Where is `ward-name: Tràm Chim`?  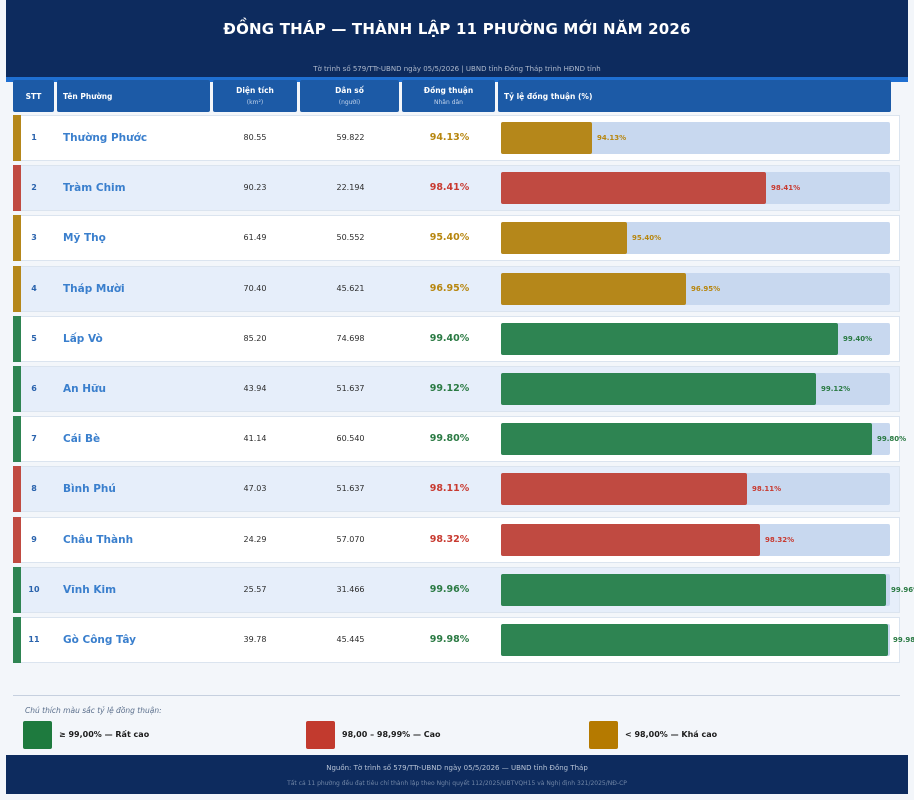
ward-name: Tràm Chim is located at coordinates (94, 188).